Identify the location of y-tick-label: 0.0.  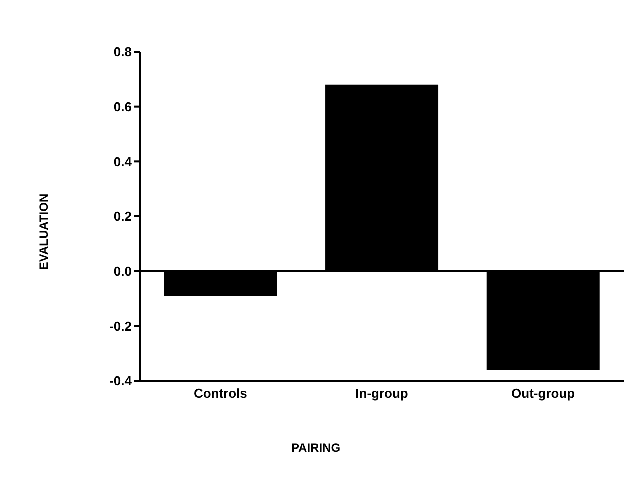
(123, 271).